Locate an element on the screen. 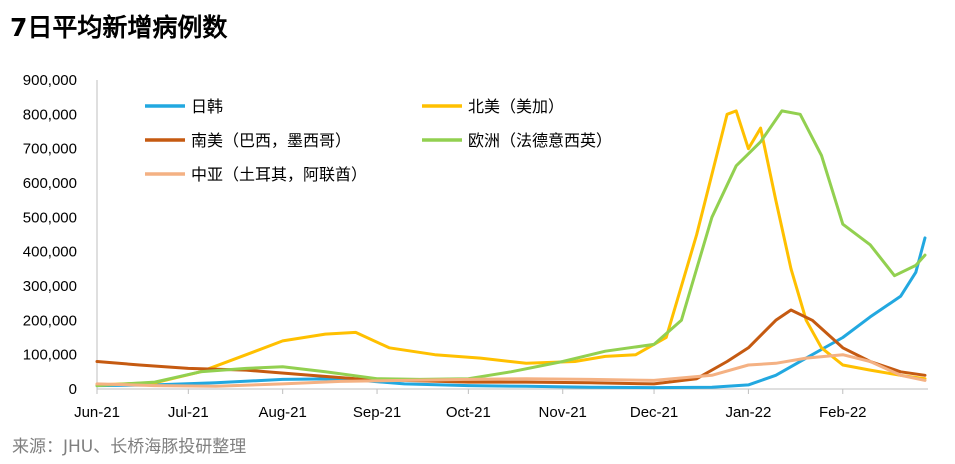 The image size is (955, 464). legend-label: 南美（巴西，墨西哥） is located at coordinates (271, 140).